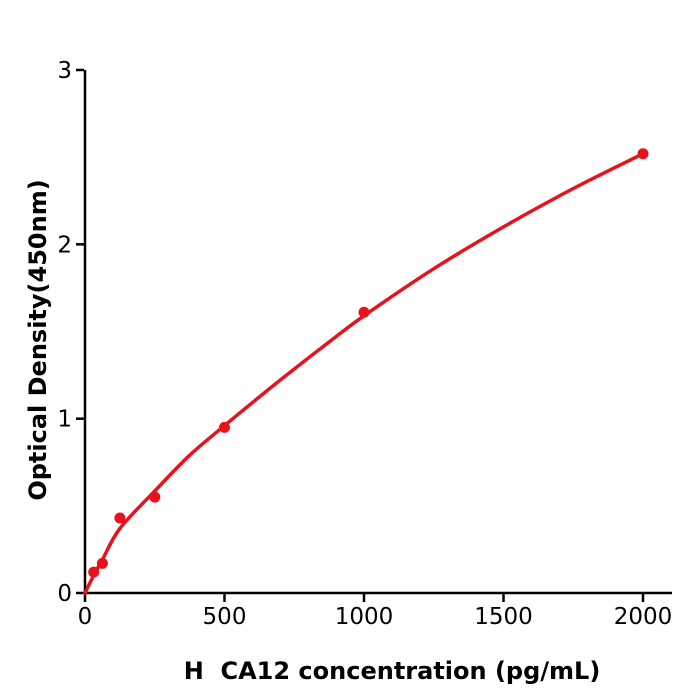 The width and height of the screenshot is (700, 700). What do you see at coordinates (364, 617) in the screenshot?
I see `x-tick-label: 1000` at bounding box center [364, 617].